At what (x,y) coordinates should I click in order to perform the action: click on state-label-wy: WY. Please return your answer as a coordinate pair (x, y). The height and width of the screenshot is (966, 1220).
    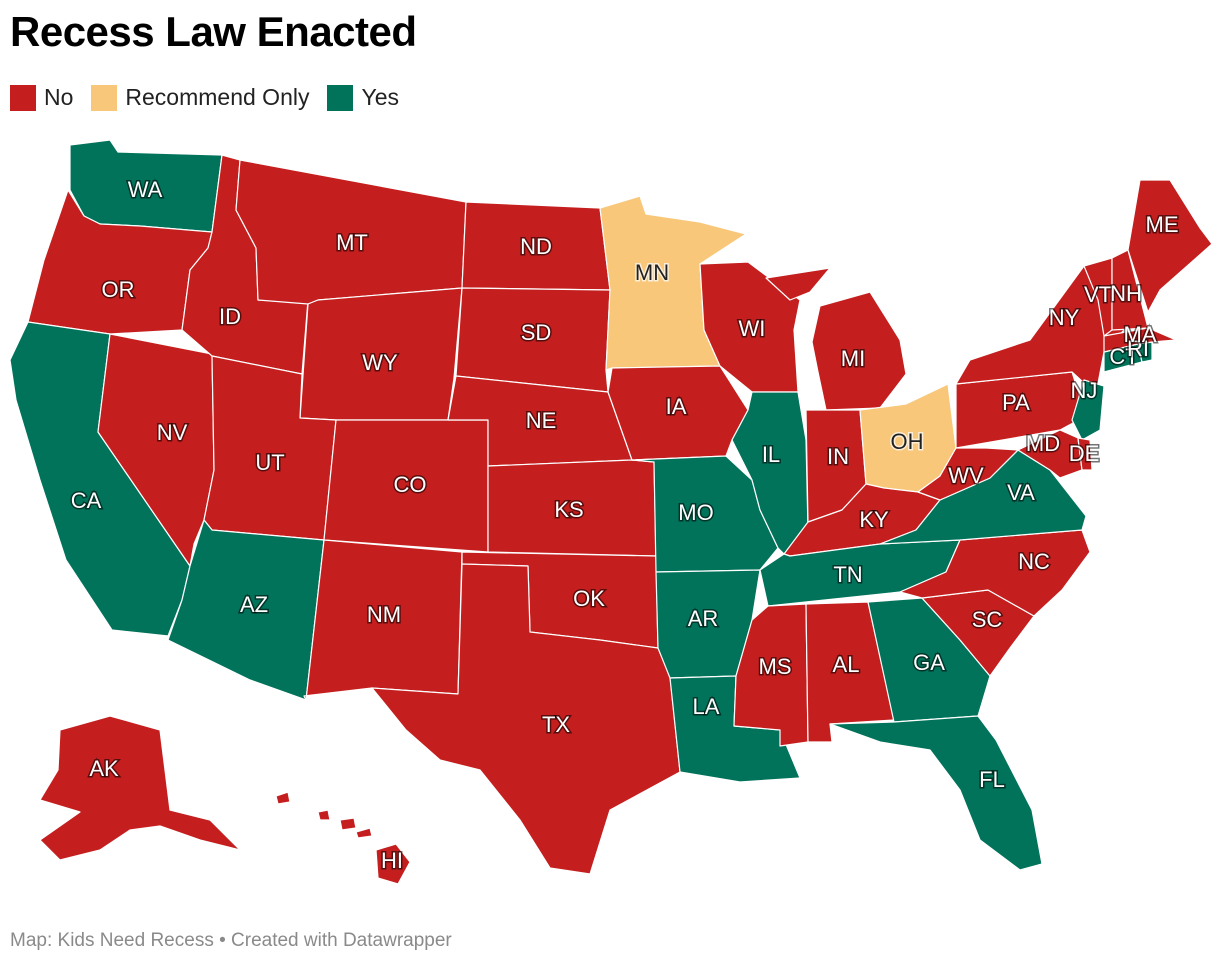
    Looking at the image, I should click on (380, 362).